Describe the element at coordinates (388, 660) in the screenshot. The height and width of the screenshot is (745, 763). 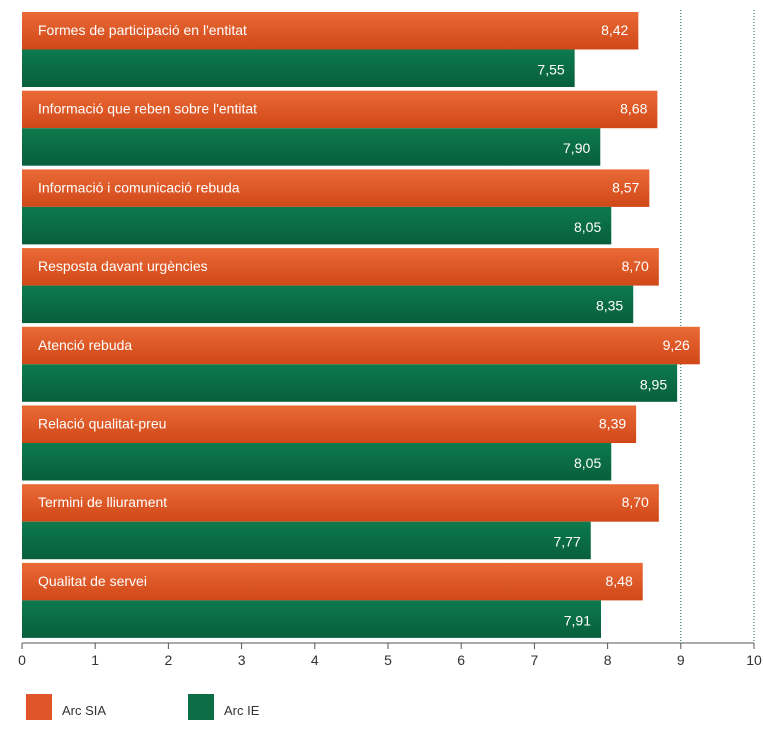
I see `x-tick-label: 5` at that location.